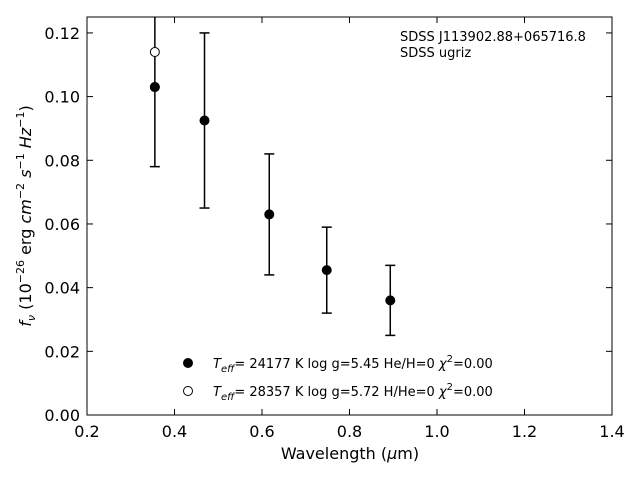 The width and height of the screenshot is (640, 480). What do you see at coordinates (353, 392) in the screenshot?
I see `legend-label-open: Teff= 28357 K log g=5.72 H/He=0 χ2=0.00` at bounding box center [353, 392].